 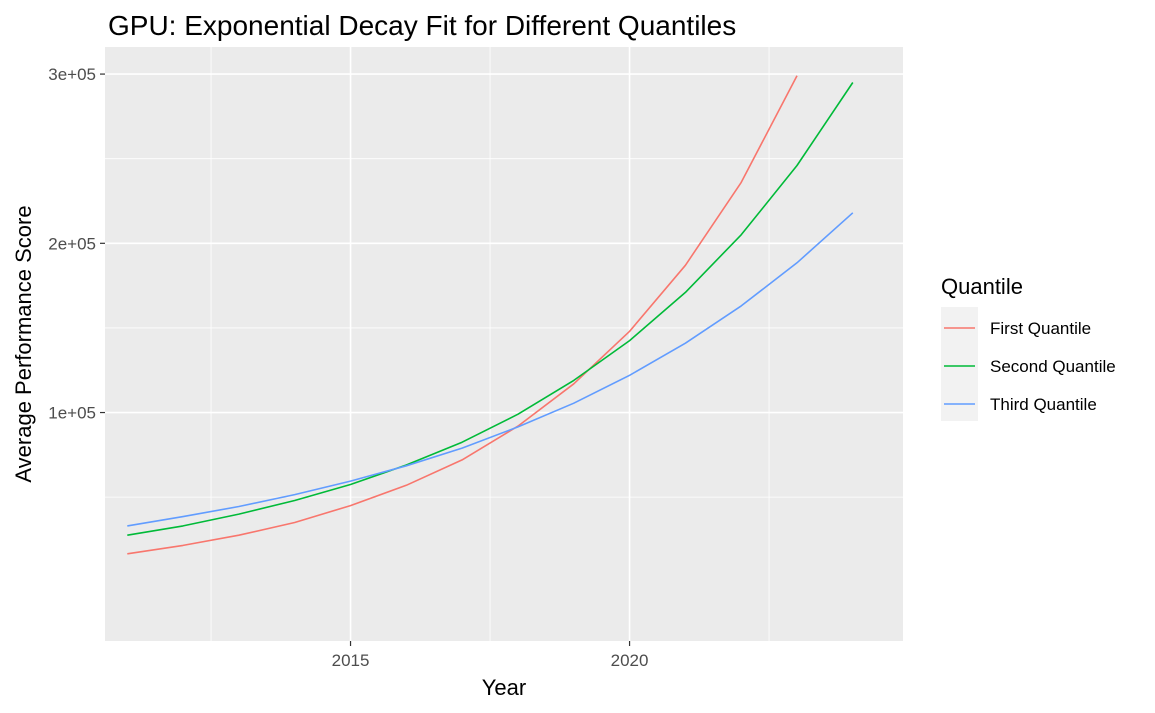 I want to click on y-tick-label: 2e+05, so click(x=72, y=243).